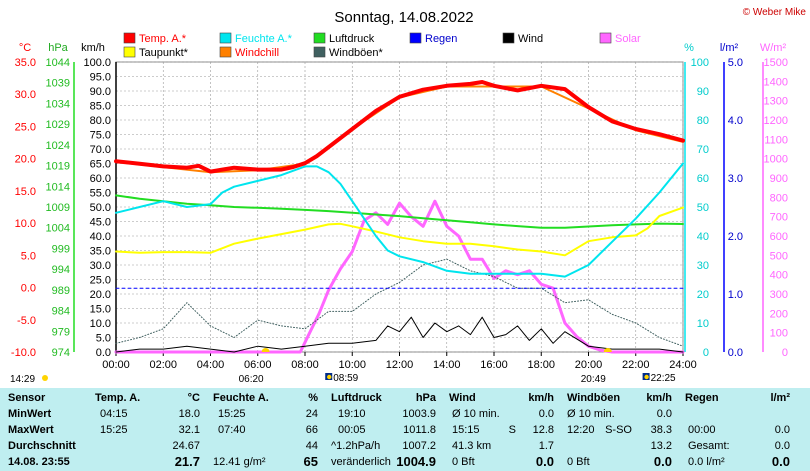  What do you see at coordinates (232, 430) in the screenshot?
I see `humidity-time: 07:40` at bounding box center [232, 430].